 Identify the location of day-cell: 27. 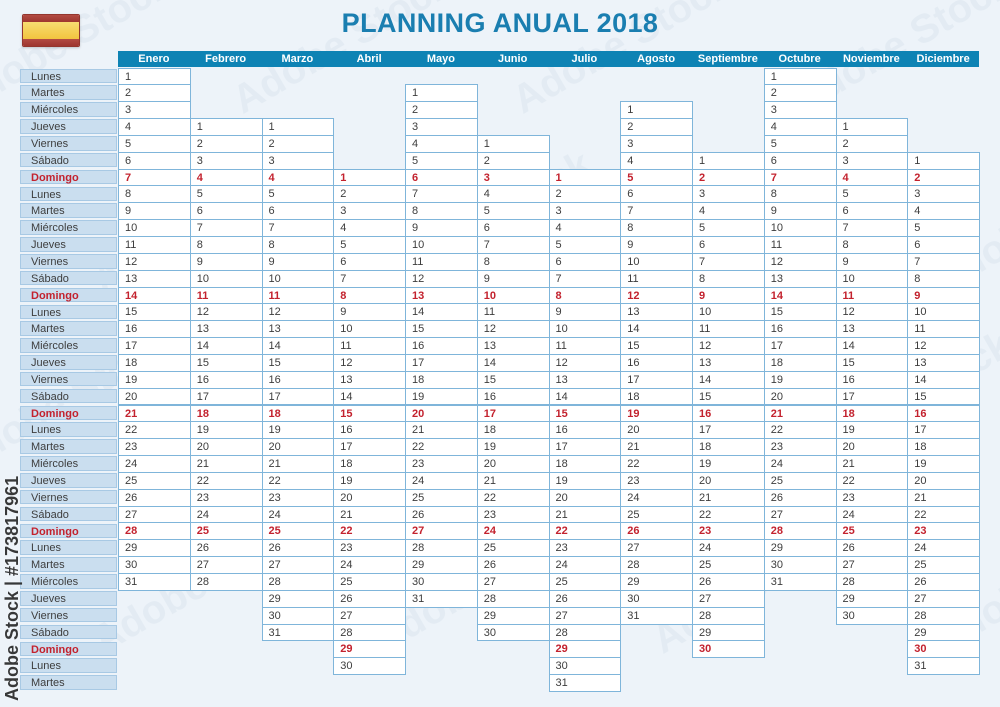
(800, 514).